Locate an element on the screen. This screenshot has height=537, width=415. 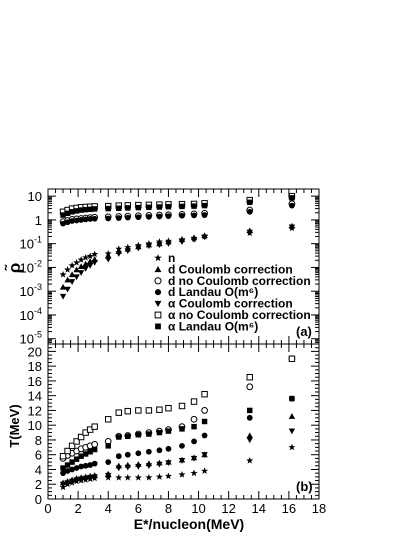
y-tick-label: 18 is located at coordinates (35, 366).